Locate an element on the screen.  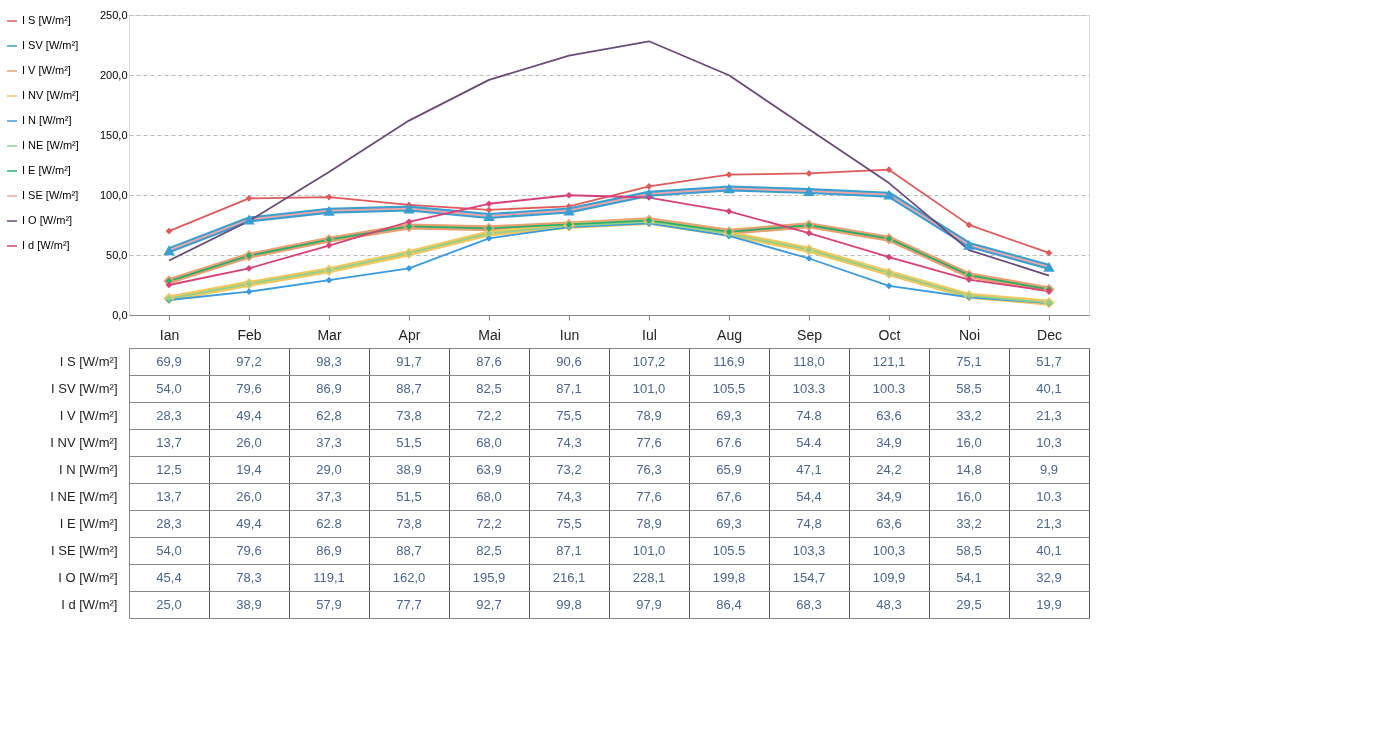
data-label: 63,9 is located at coordinates (489, 469).